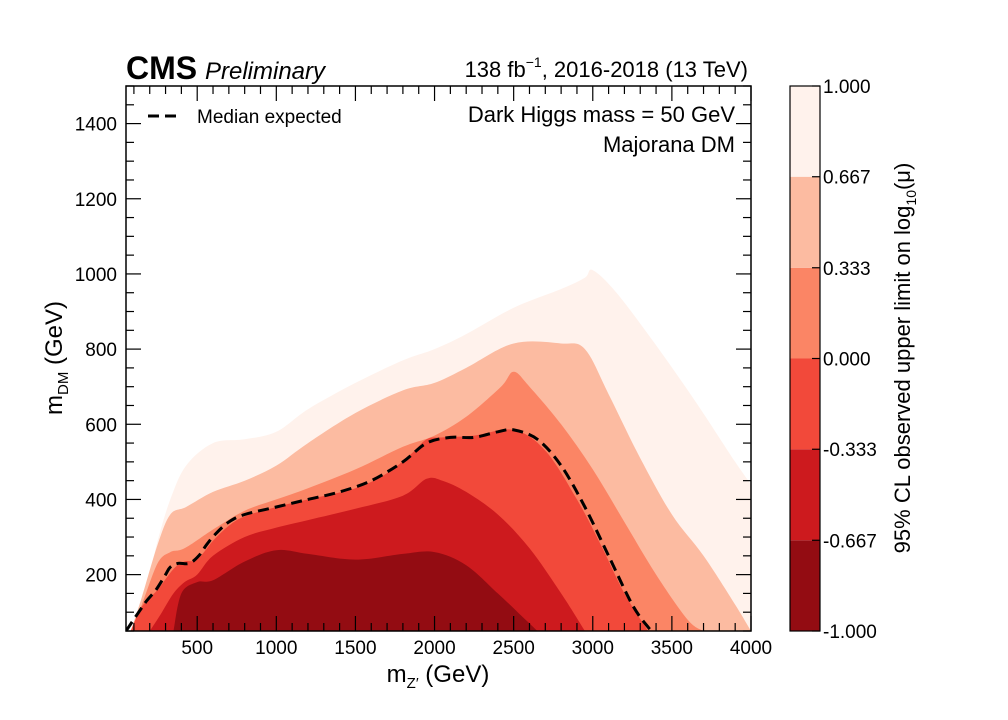 The width and height of the screenshot is (1008, 720). Describe the element at coordinates (101, 425) in the screenshot. I see `y-tick-label-2: 600` at that location.